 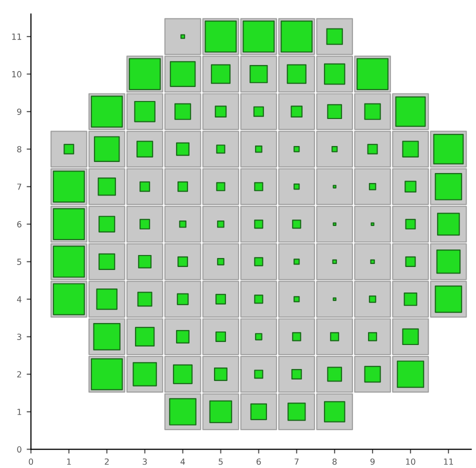 What do you see at coordinates (258, 461) in the screenshot?
I see `x-tick-label: 6` at bounding box center [258, 461].